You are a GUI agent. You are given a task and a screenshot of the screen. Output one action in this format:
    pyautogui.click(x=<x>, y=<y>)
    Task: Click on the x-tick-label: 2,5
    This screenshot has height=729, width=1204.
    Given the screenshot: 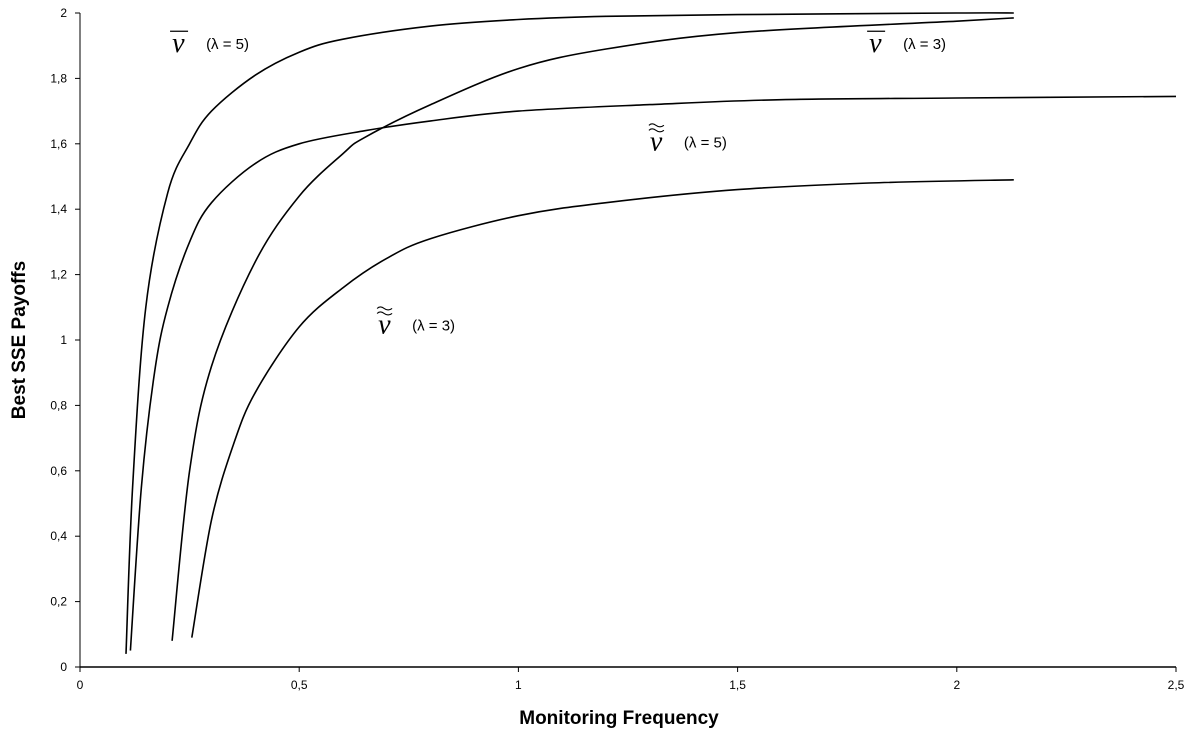 What is the action you would take?
    pyautogui.click(x=1176, y=685)
    